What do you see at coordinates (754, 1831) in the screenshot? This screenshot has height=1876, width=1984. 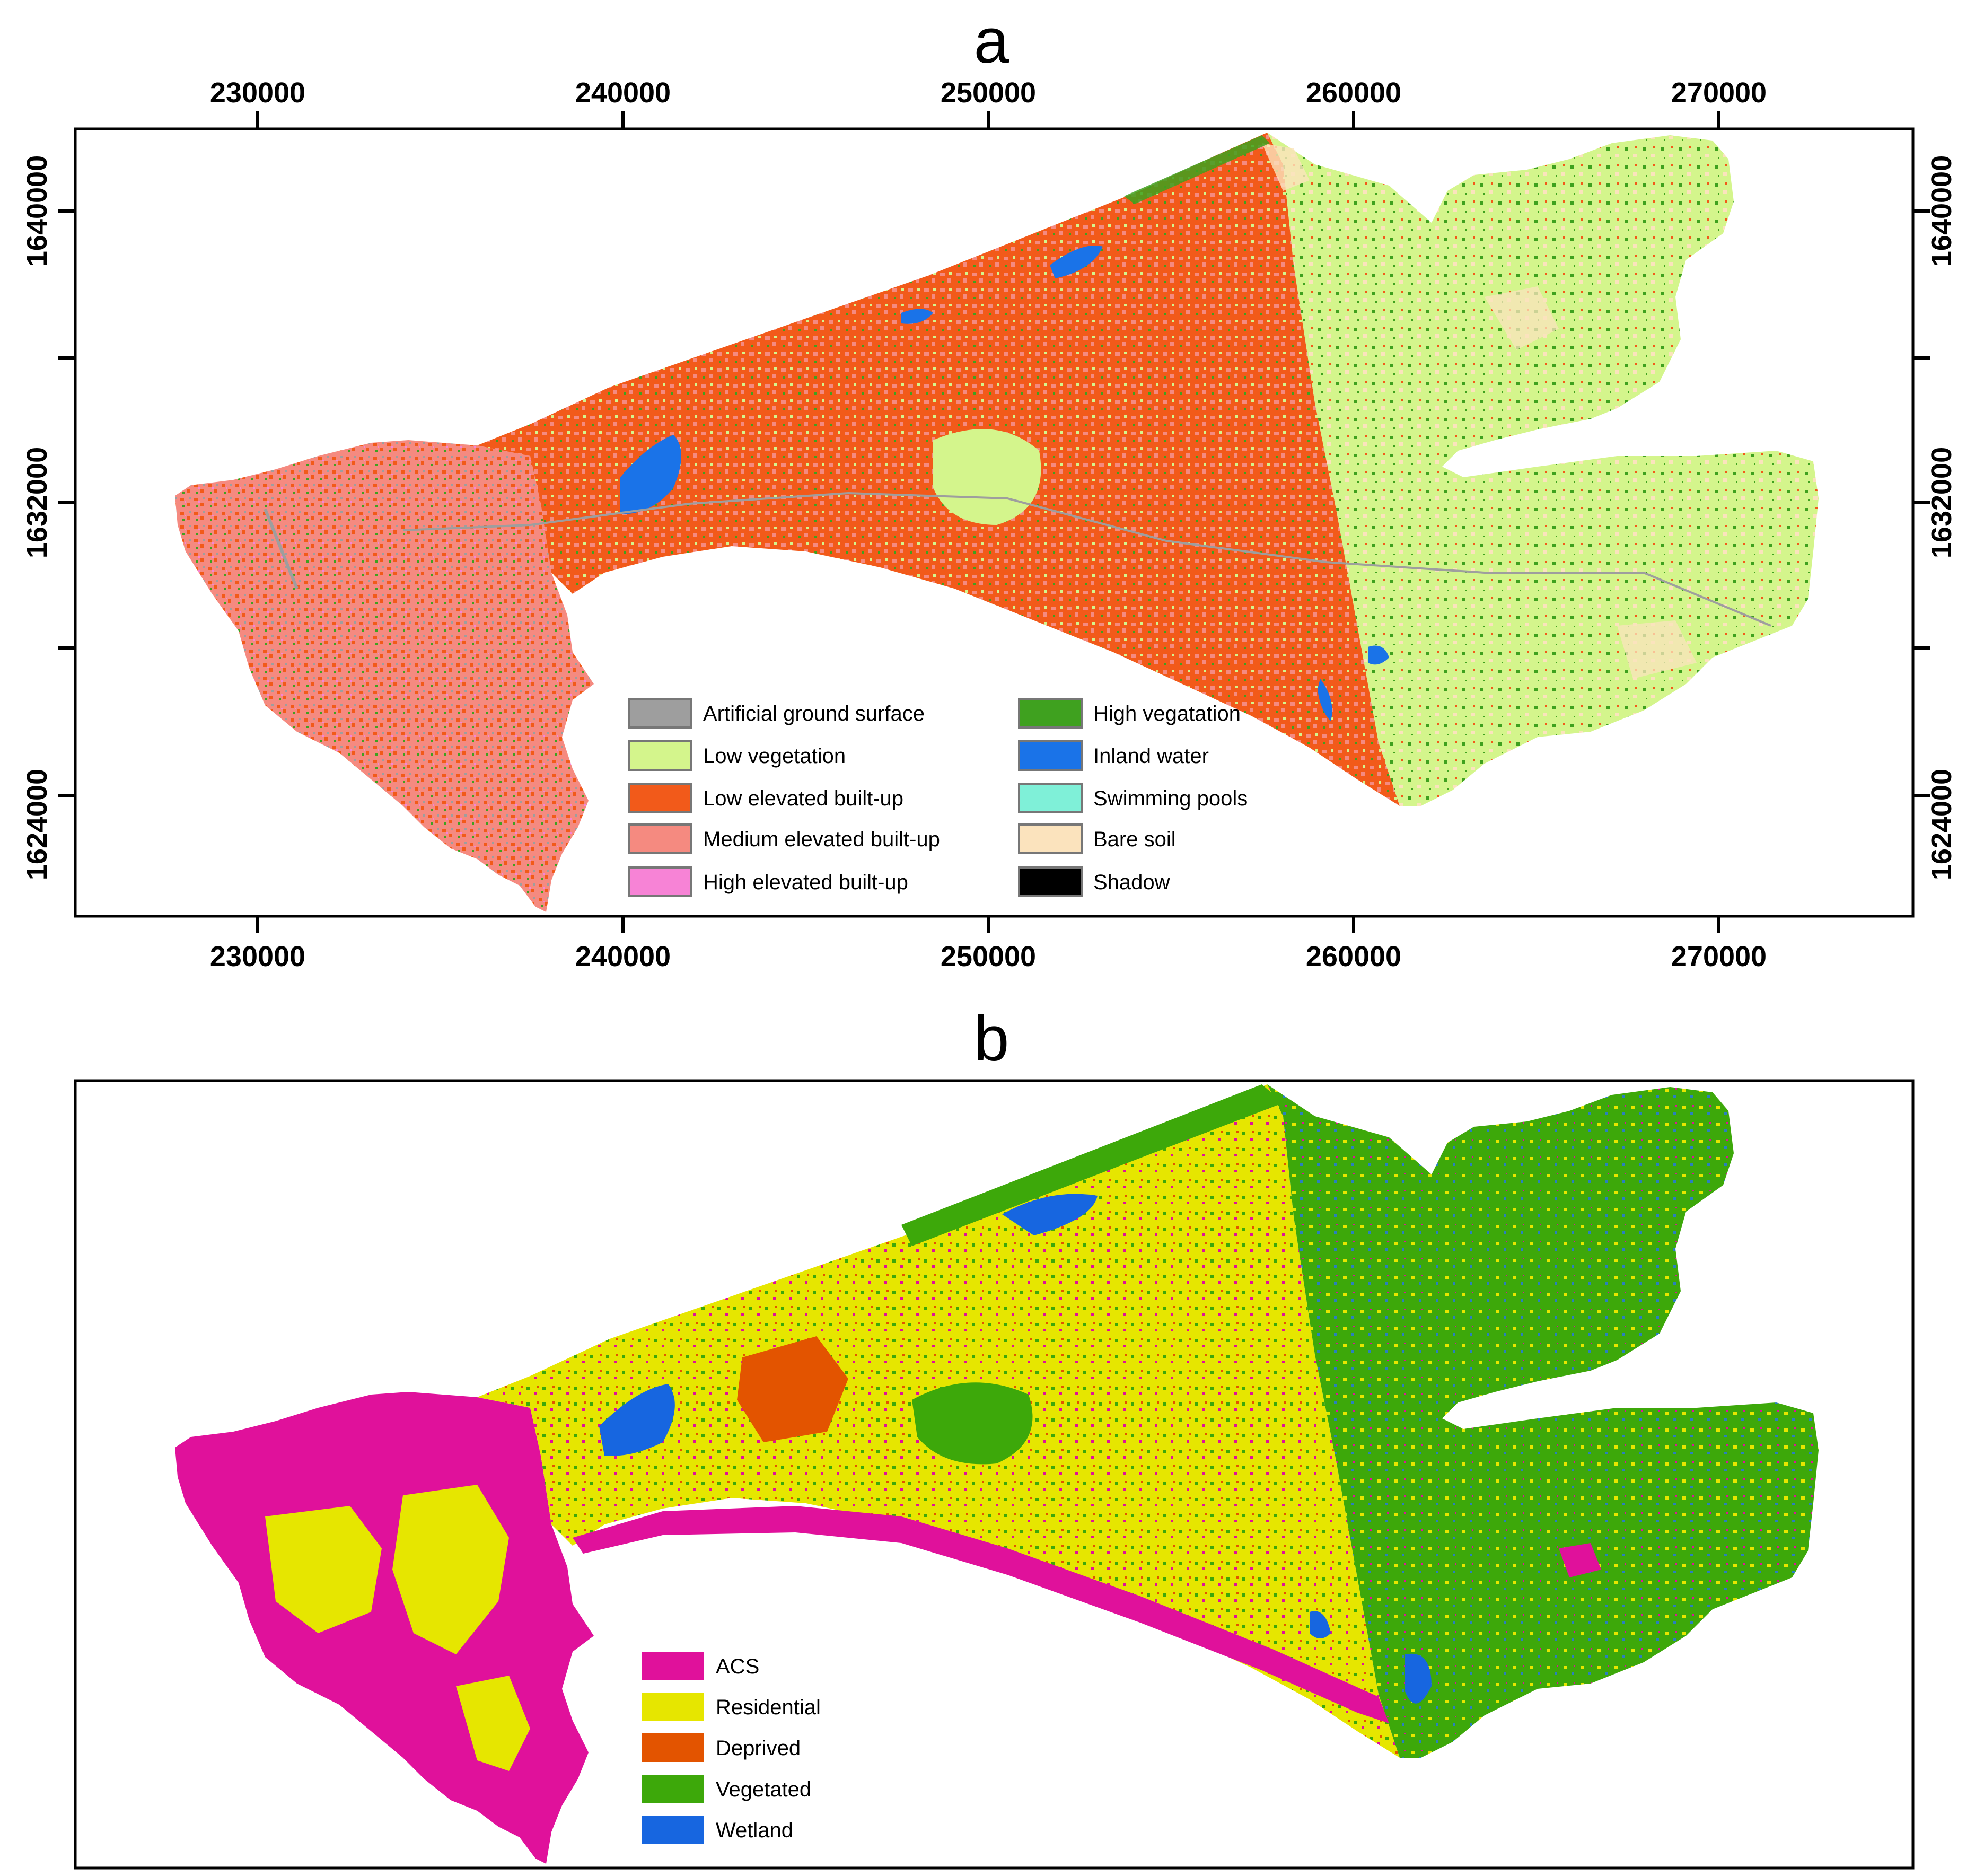 I see `legend-b-label-4: Wetland` at bounding box center [754, 1831].